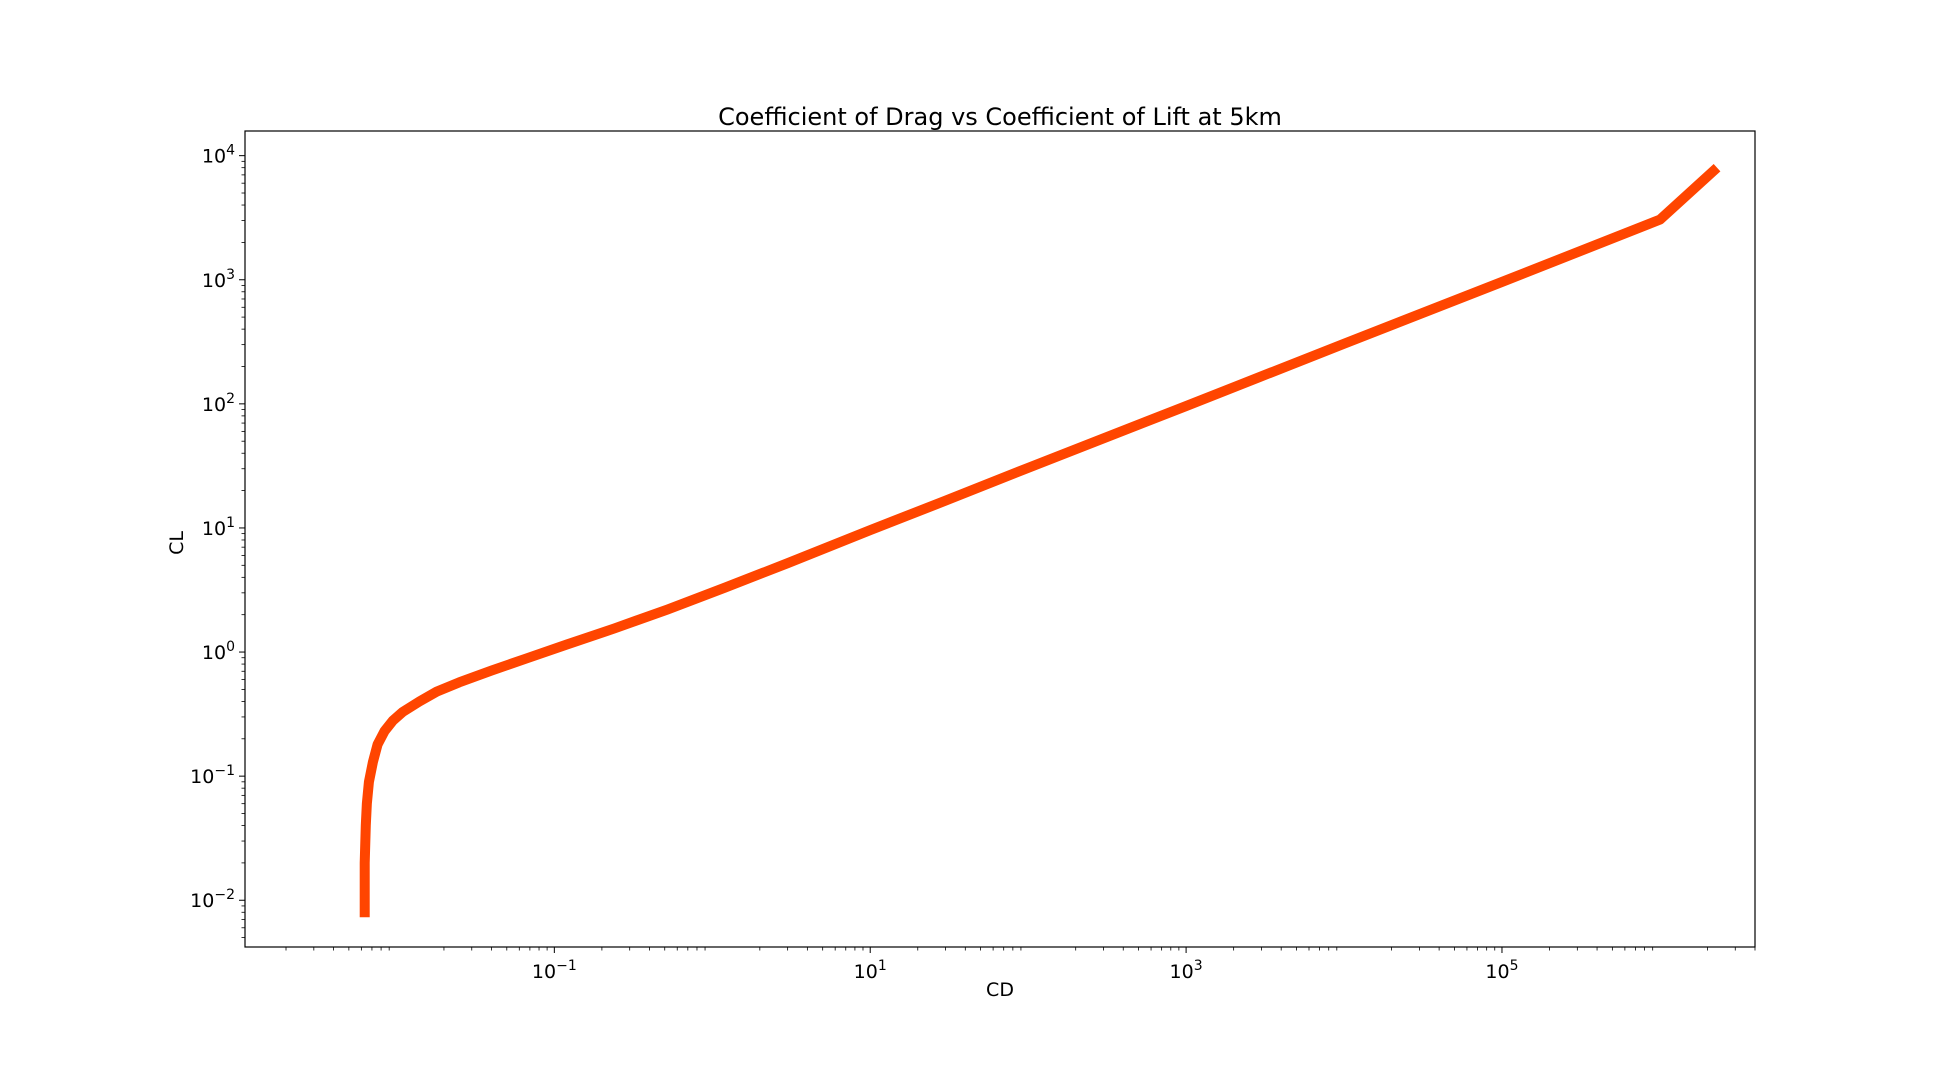 The image size is (1944, 1080). What do you see at coordinates (217, 541) in the screenshot?
I see `y-axis: 10⁻² 10⁻¹ 10⁰ 10¹ 10² 10³ 10⁴` at bounding box center [217, 541].